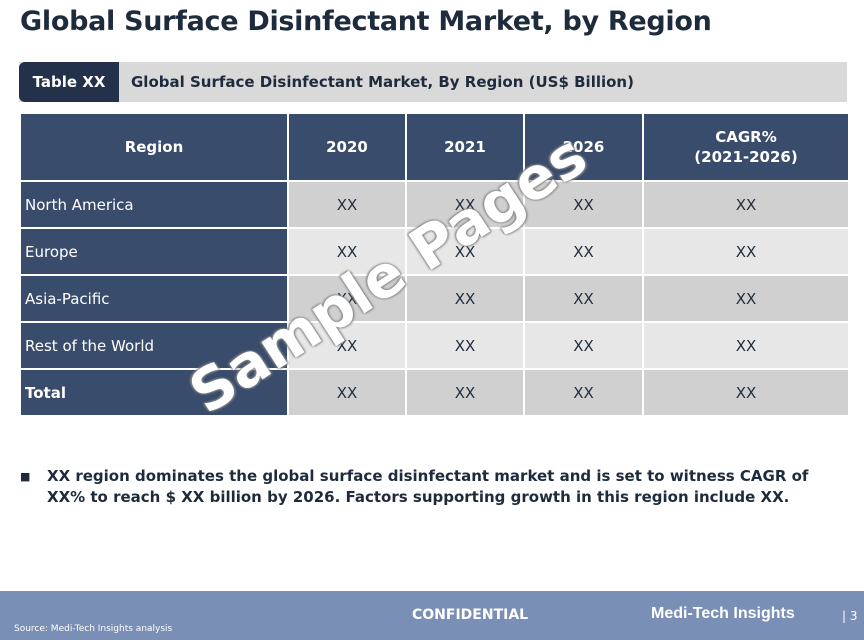 The width and height of the screenshot is (864, 640). Describe the element at coordinates (347, 147) in the screenshot. I see `header-2020: 2020` at that location.